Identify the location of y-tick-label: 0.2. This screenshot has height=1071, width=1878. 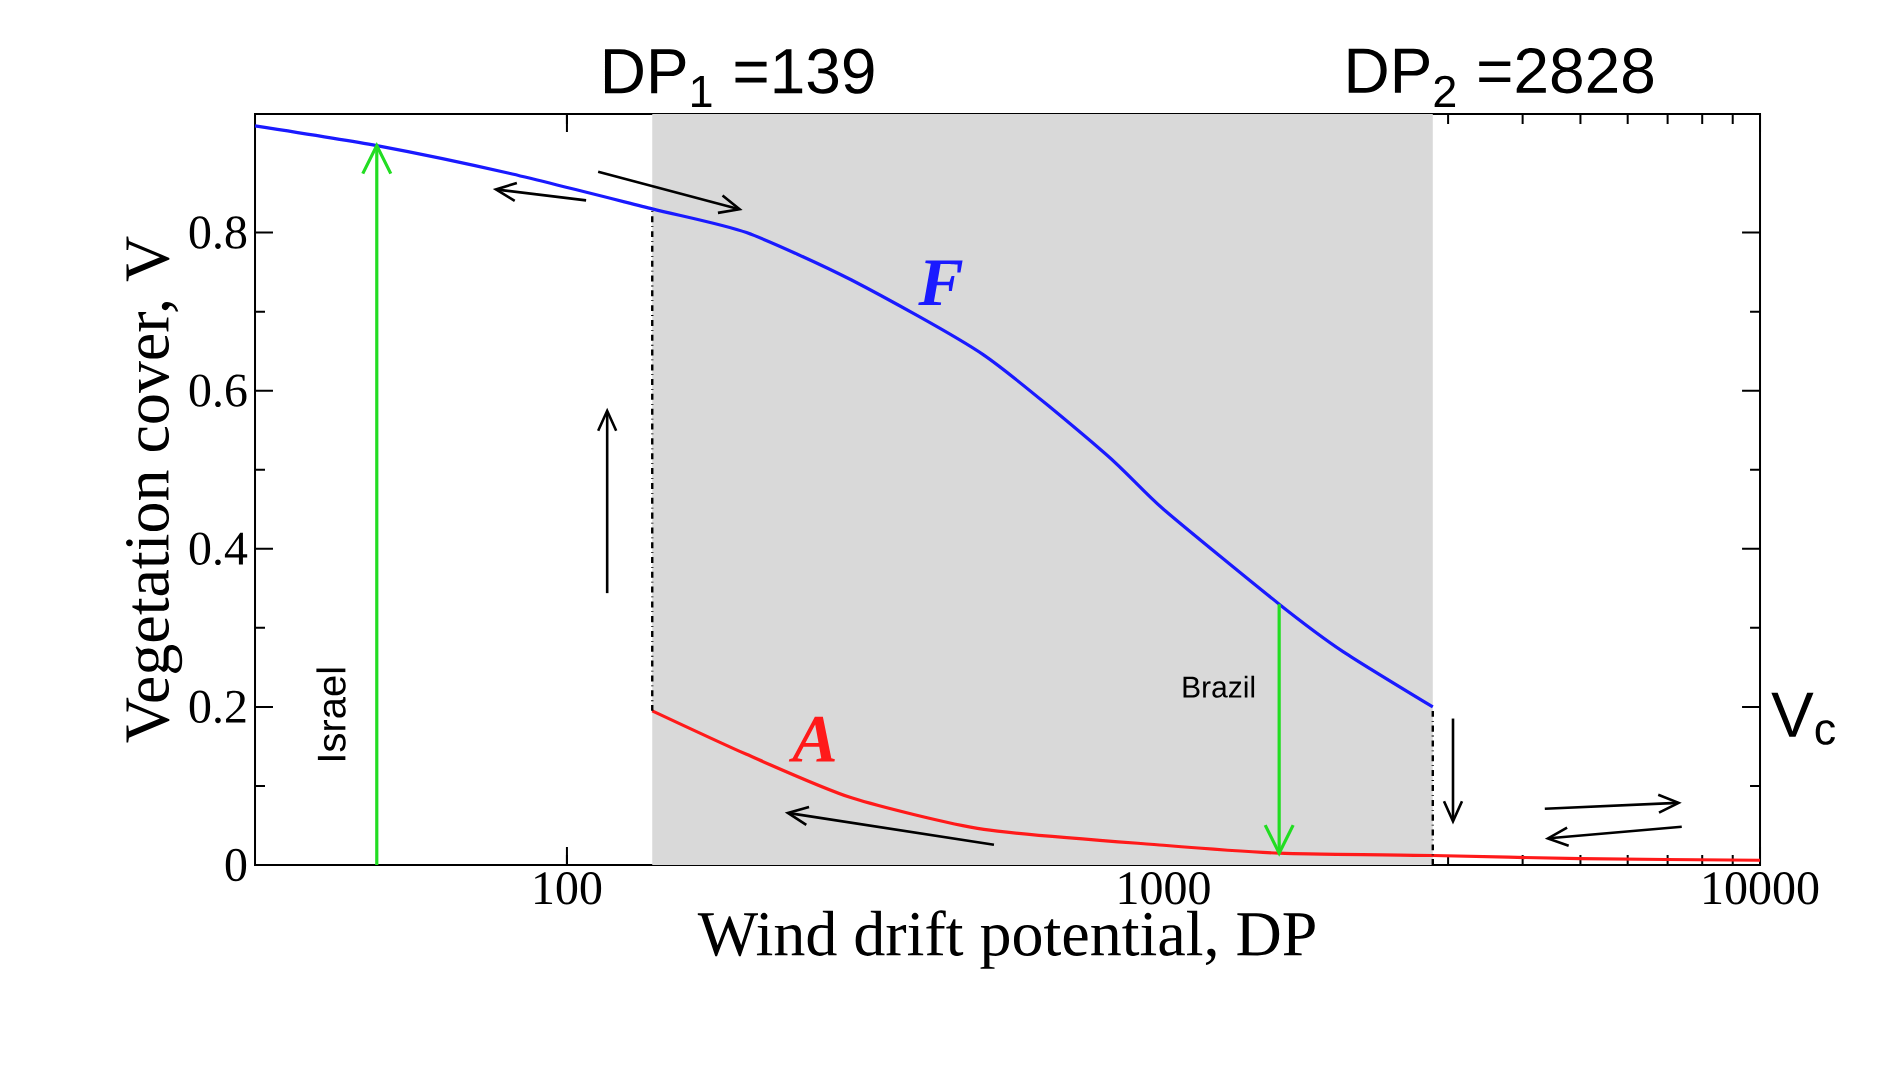
(217, 707).